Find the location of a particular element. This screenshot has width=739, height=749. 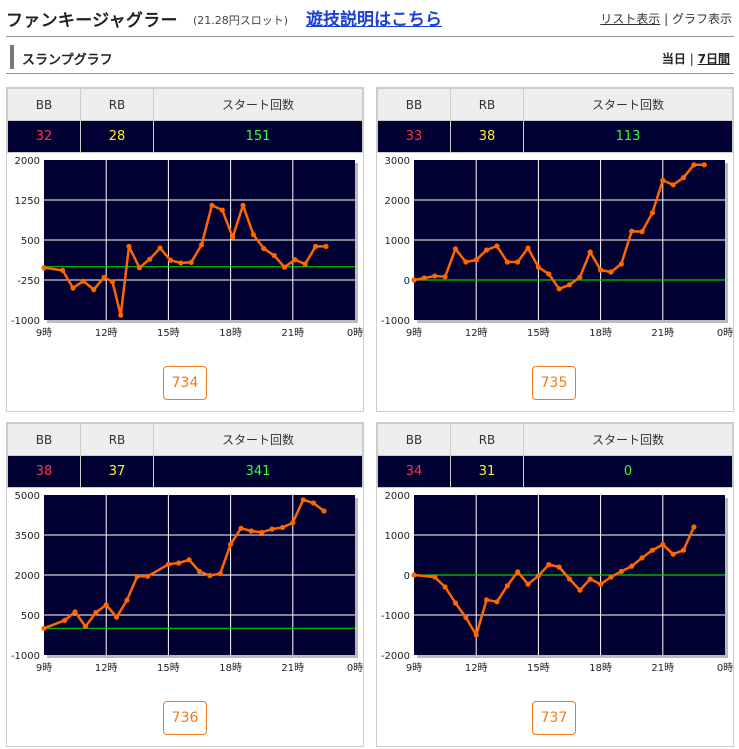

page-title: ファンキージャグラー is located at coordinates (92, 21).